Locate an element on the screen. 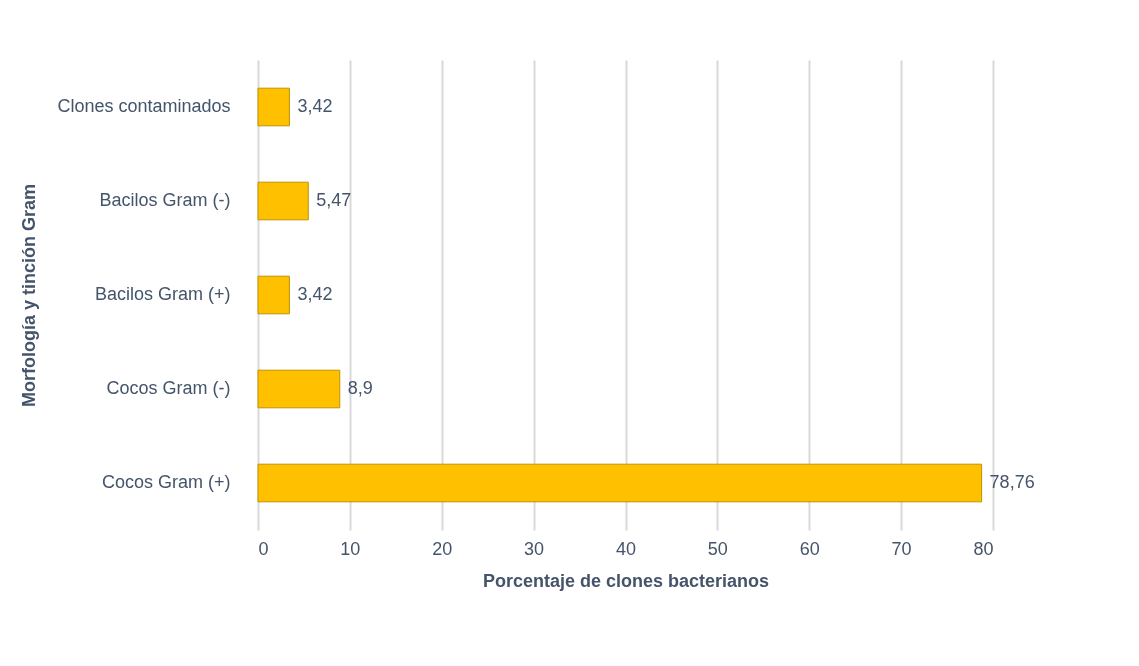  x-tick-label: 60 is located at coordinates (809, 548).